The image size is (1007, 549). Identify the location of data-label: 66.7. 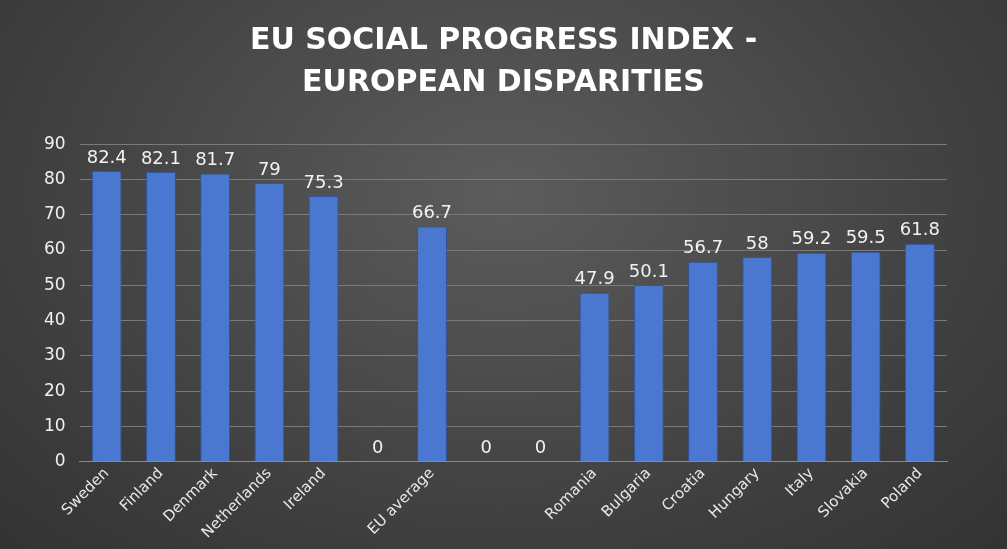
(432, 212).